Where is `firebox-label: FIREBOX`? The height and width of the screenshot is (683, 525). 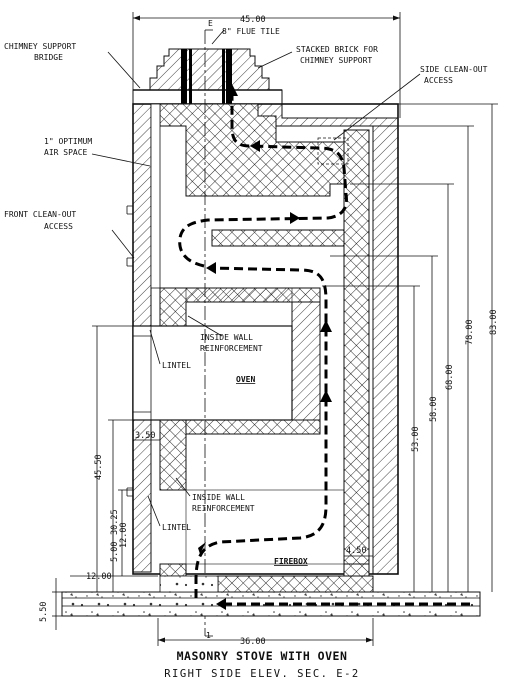
firebox-label: FIREBOX is located at coordinates (291, 561).